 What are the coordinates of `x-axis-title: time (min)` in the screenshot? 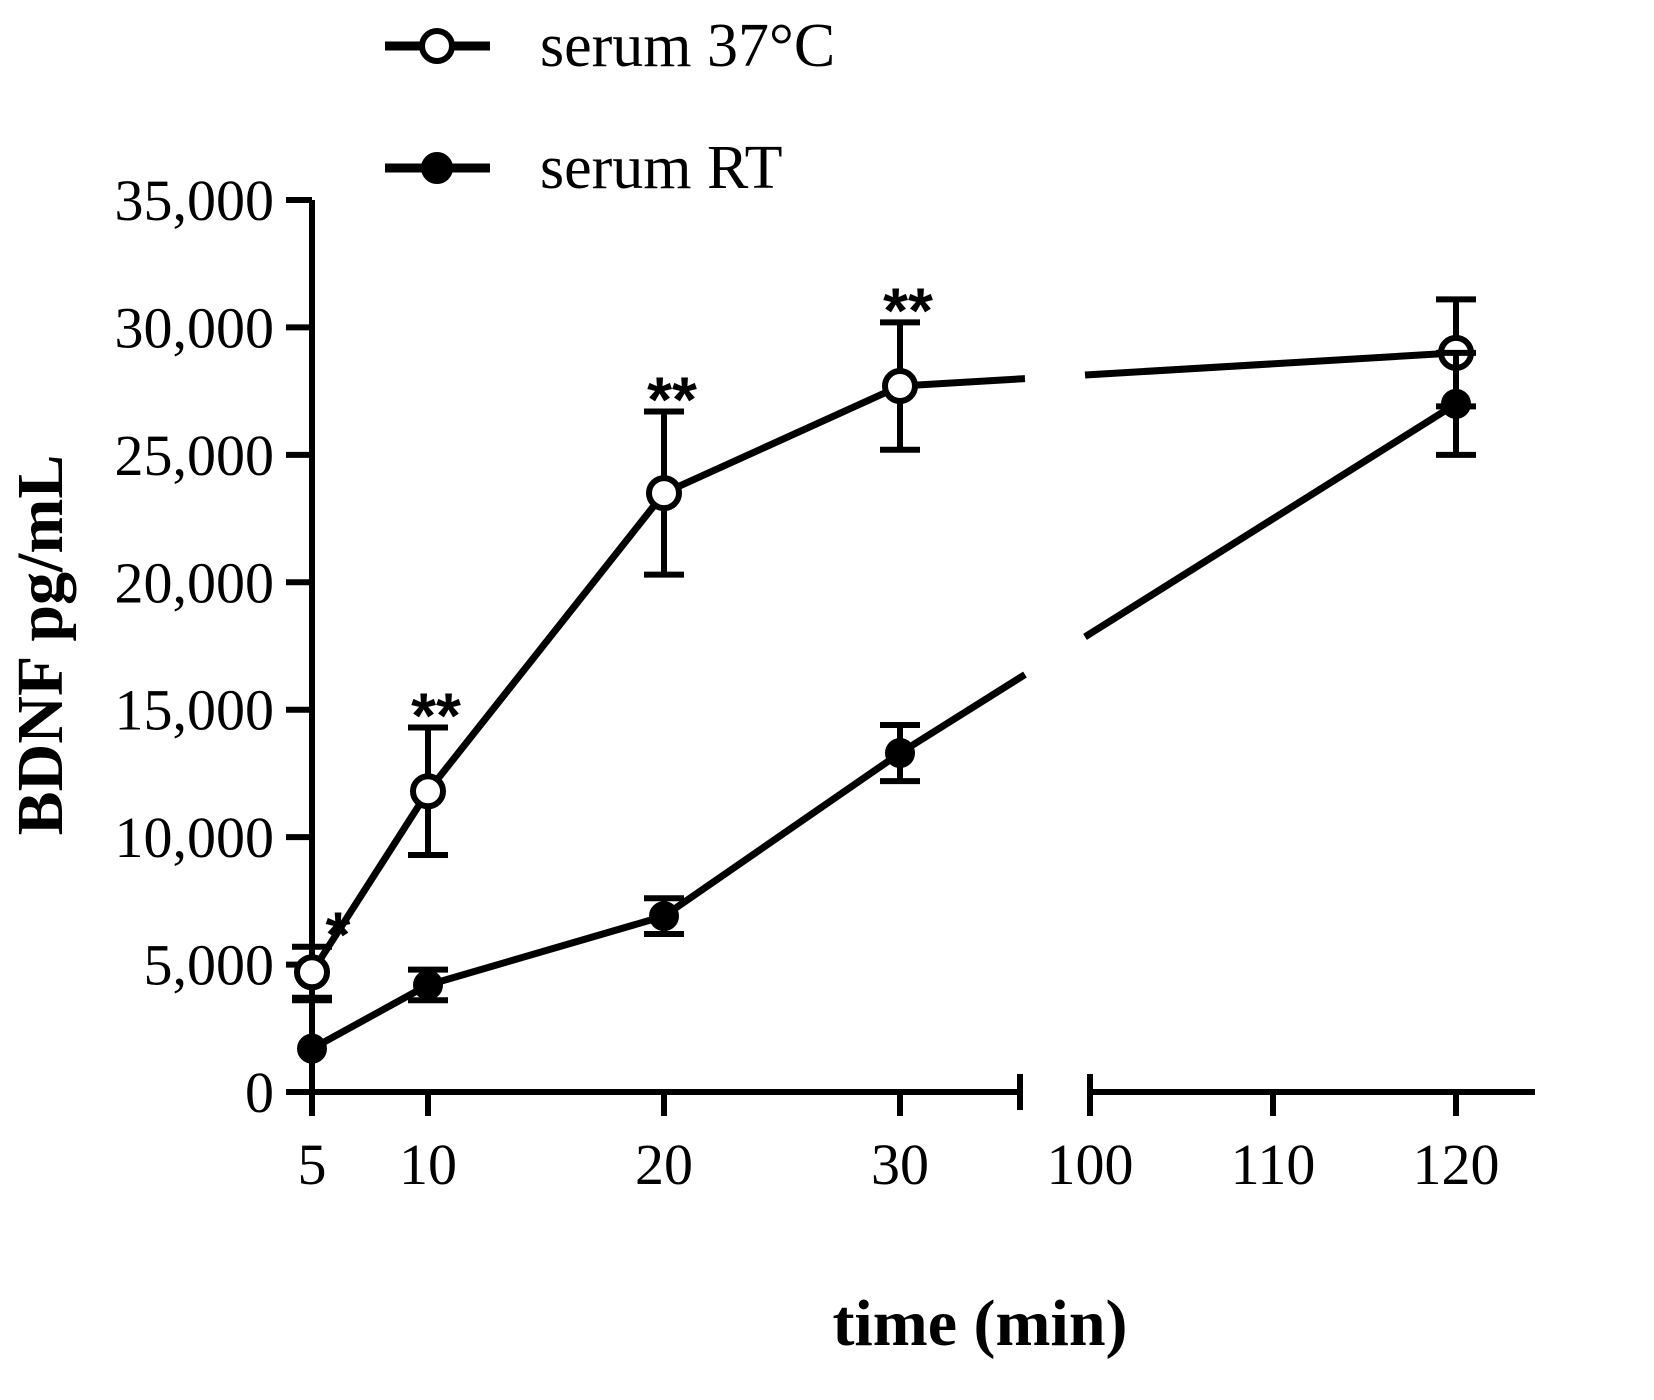 It's located at (979, 1323).